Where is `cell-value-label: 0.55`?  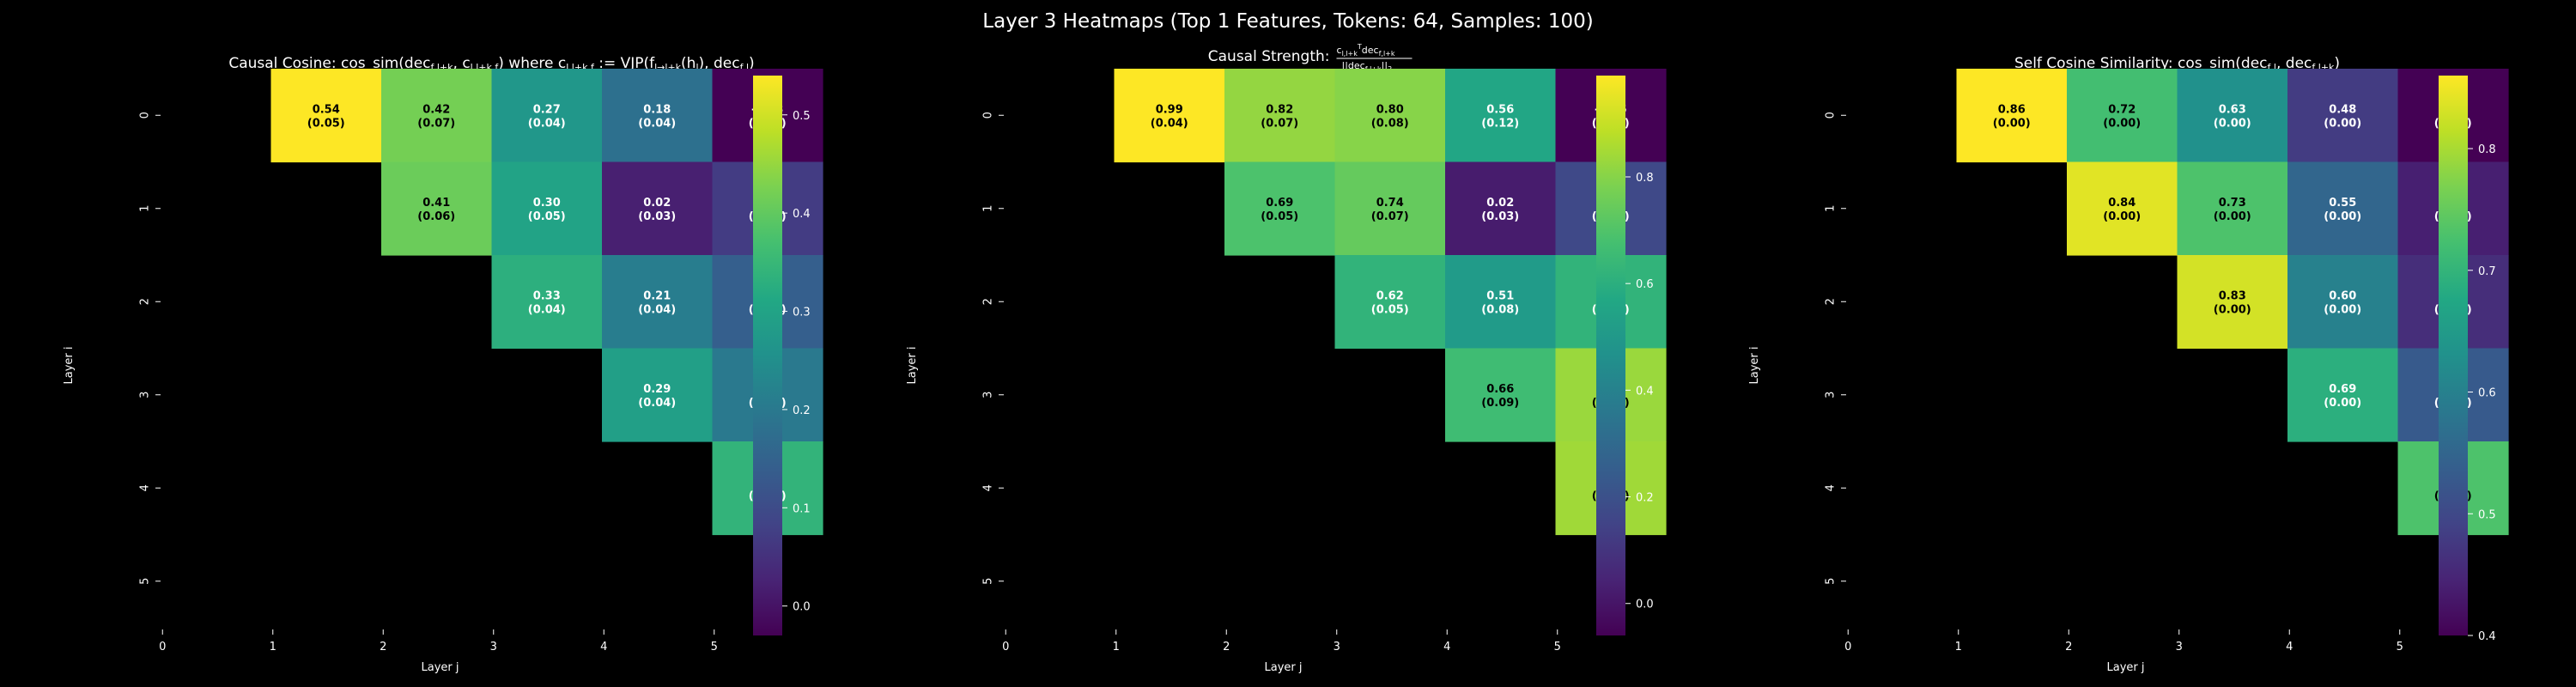
cell-value-label: 0.55 is located at coordinates (2342, 203).